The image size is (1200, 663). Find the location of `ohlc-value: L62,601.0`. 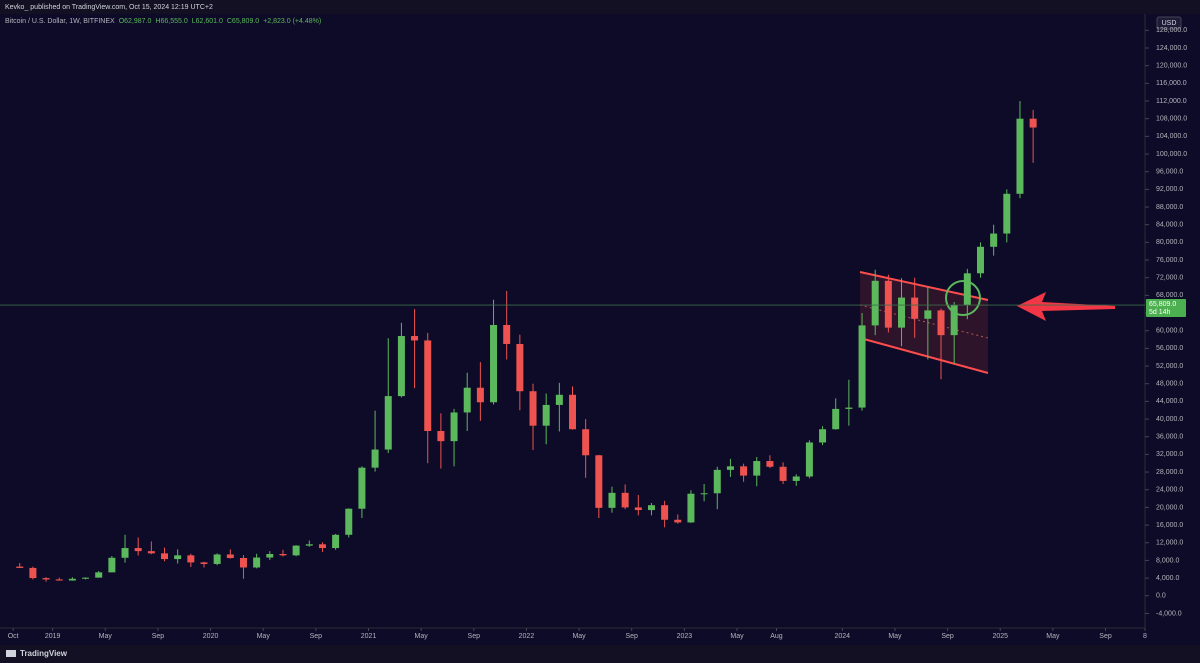

ohlc-value: L62,601.0 is located at coordinates (207, 21).